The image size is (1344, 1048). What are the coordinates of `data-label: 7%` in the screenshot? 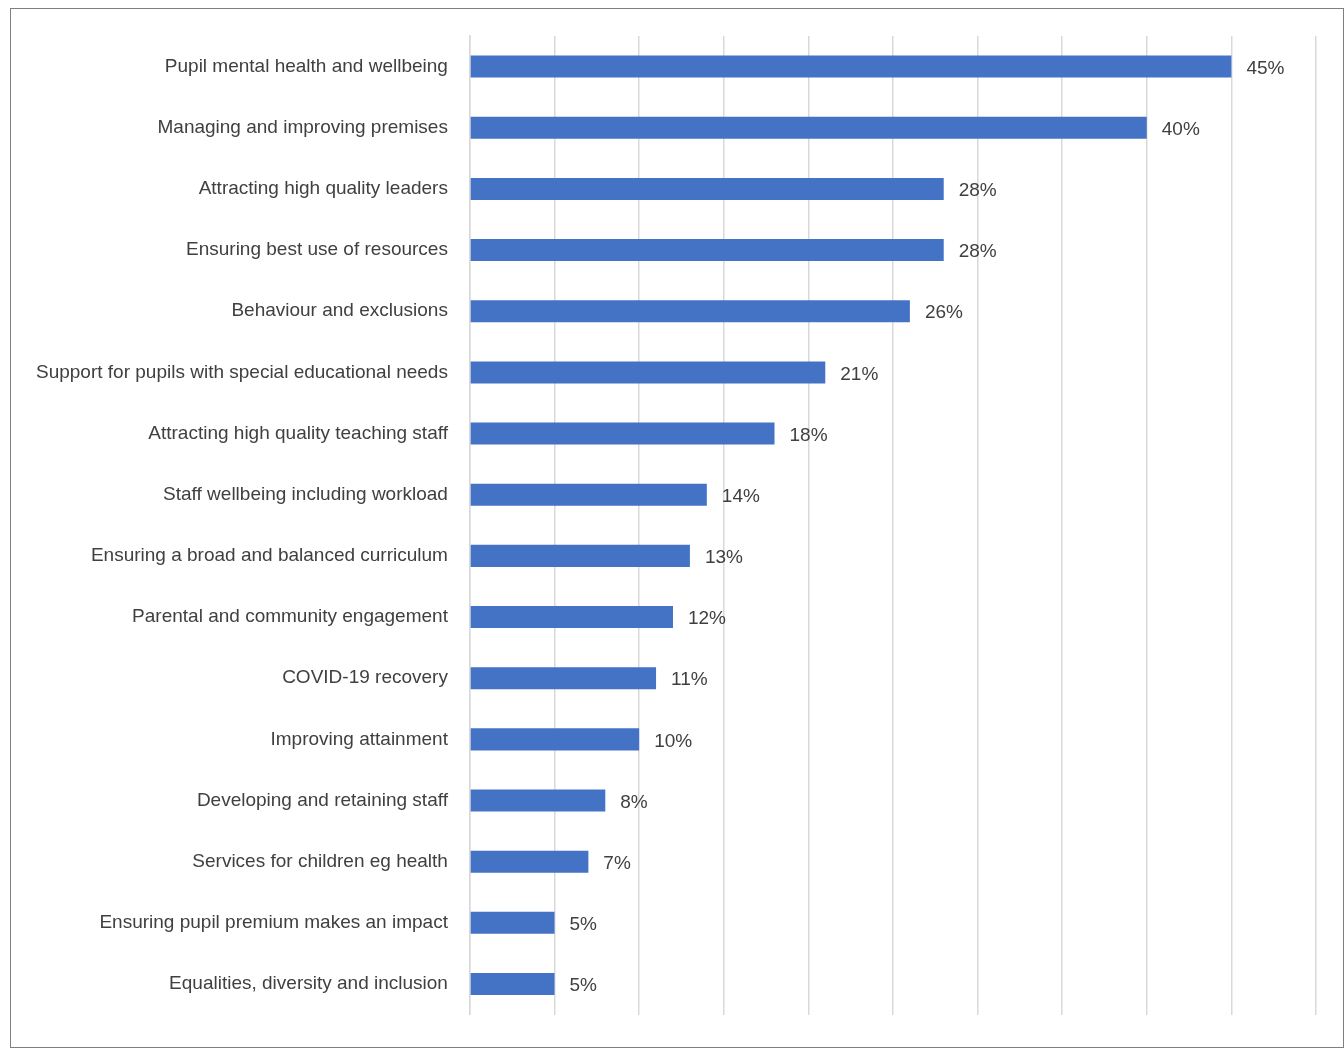 It's located at (617, 862).